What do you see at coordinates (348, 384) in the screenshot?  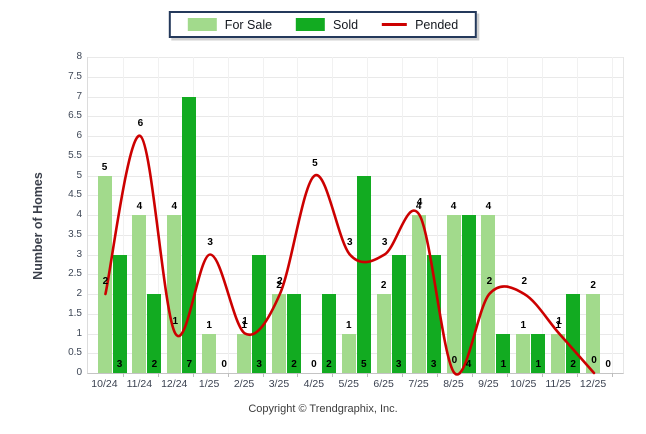 I see `x-axis-label: 5/25` at bounding box center [348, 384].